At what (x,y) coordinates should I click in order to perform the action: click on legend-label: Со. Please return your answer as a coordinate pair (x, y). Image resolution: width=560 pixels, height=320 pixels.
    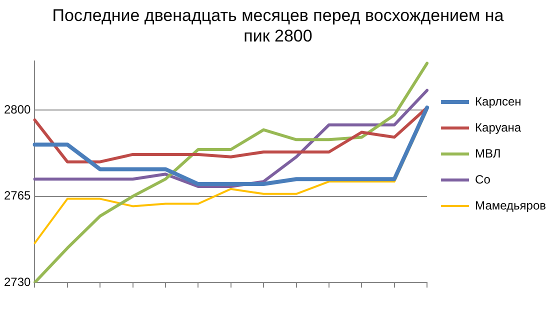
    Looking at the image, I should click on (483, 179).